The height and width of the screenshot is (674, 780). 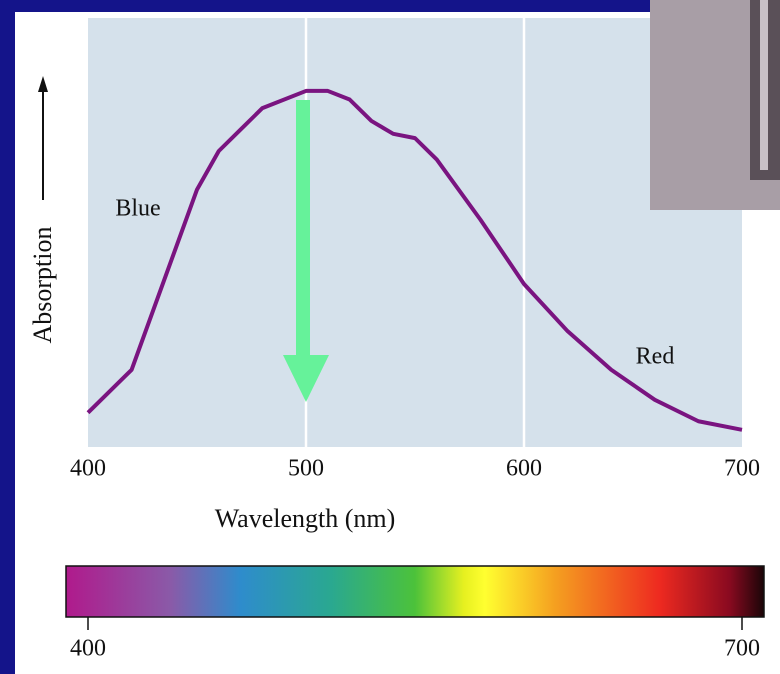 What do you see at coordinates (306, 469) in the screenshot?
I see `x-tick-label: 500` at bounding box center [306, 469].